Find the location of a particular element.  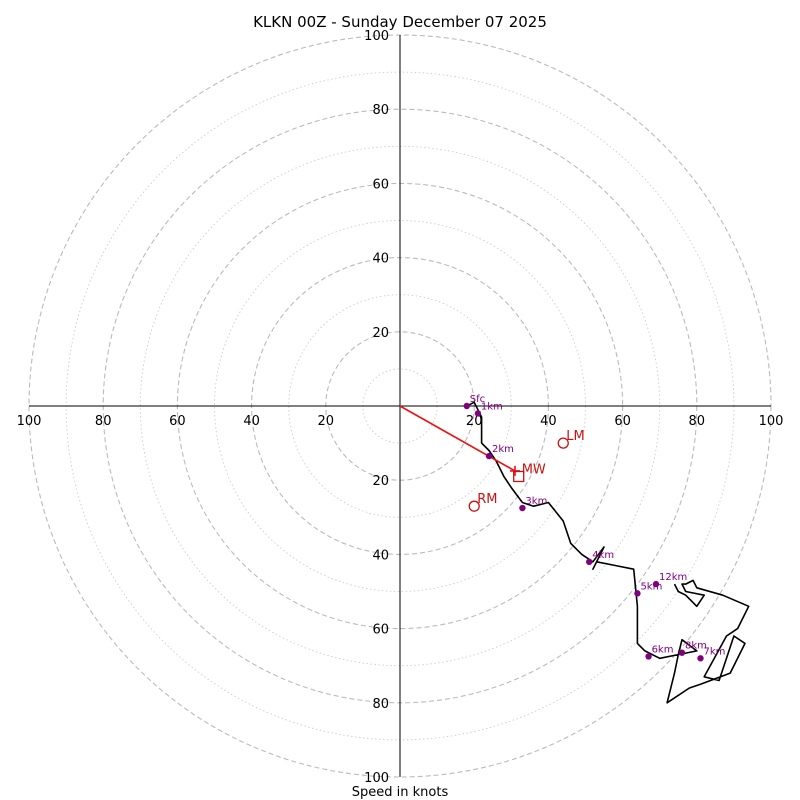

height-marker-label: 2km is located at coordinates (503, 449).